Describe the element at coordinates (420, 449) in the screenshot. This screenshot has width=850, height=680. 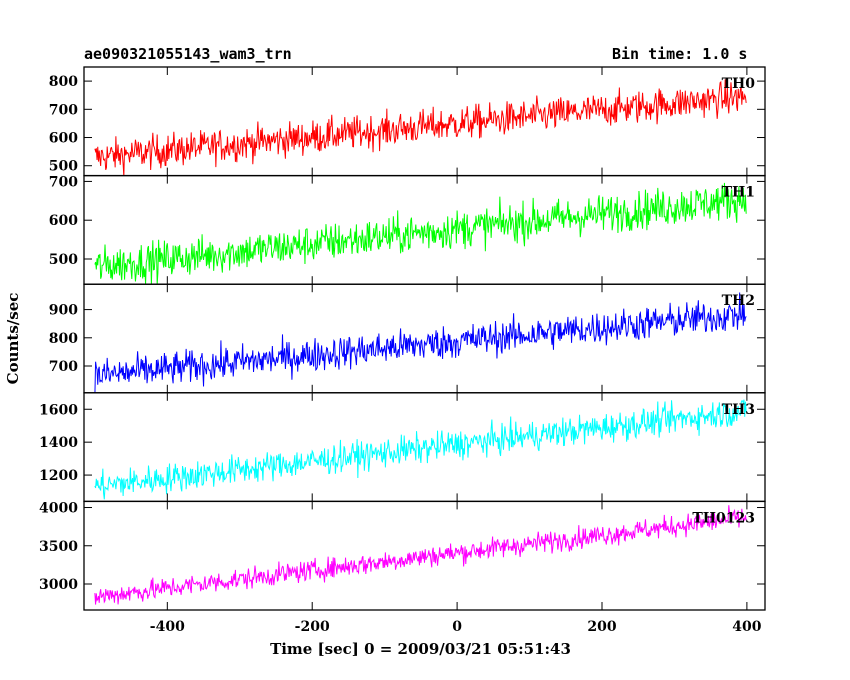
I see `series-th3` at that location.